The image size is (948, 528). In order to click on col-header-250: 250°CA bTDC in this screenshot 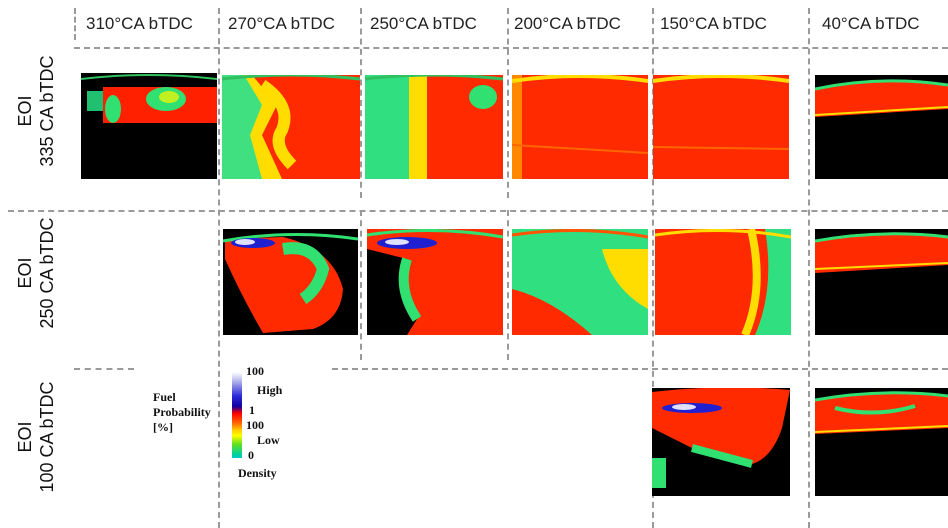, I will do `click(423, 23)`.